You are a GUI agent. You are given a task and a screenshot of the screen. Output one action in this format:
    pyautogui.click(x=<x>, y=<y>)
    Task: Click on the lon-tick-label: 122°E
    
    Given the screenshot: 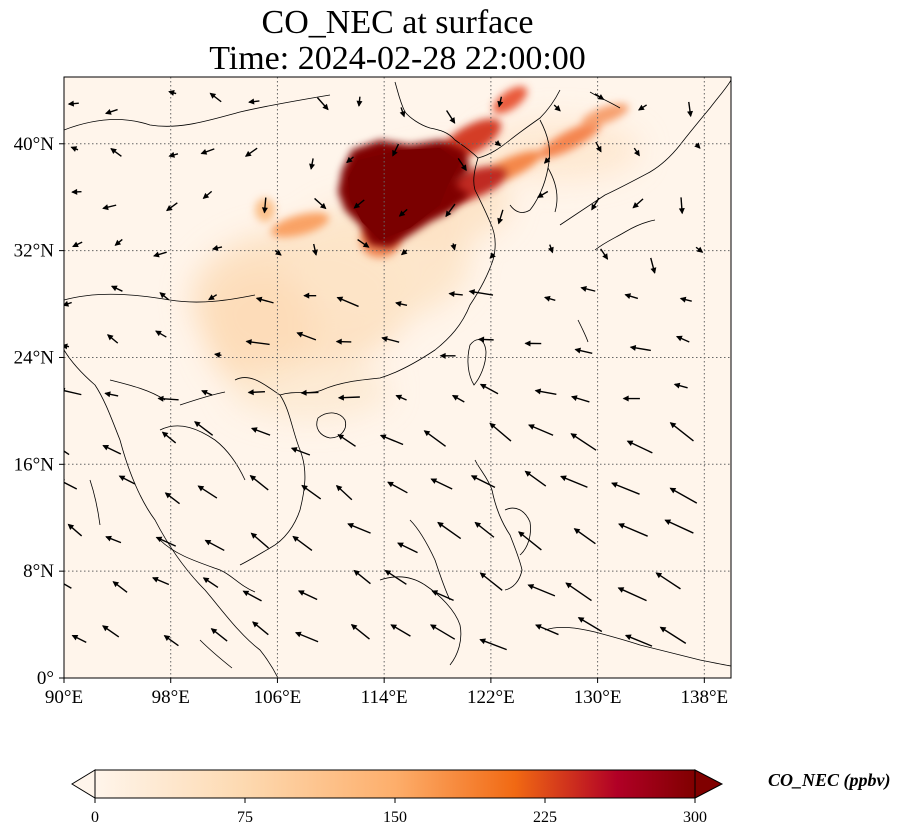 What is the action you would take?
    pyautogui.click(x=491, y=697)
    